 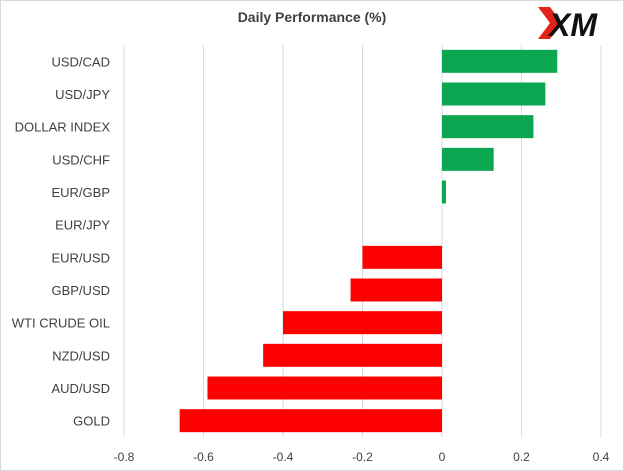 What do you see at coordinates (82, 225) in the screenshot?
I see `category-label: EUR/JPY` at bounding box center [82, 225].